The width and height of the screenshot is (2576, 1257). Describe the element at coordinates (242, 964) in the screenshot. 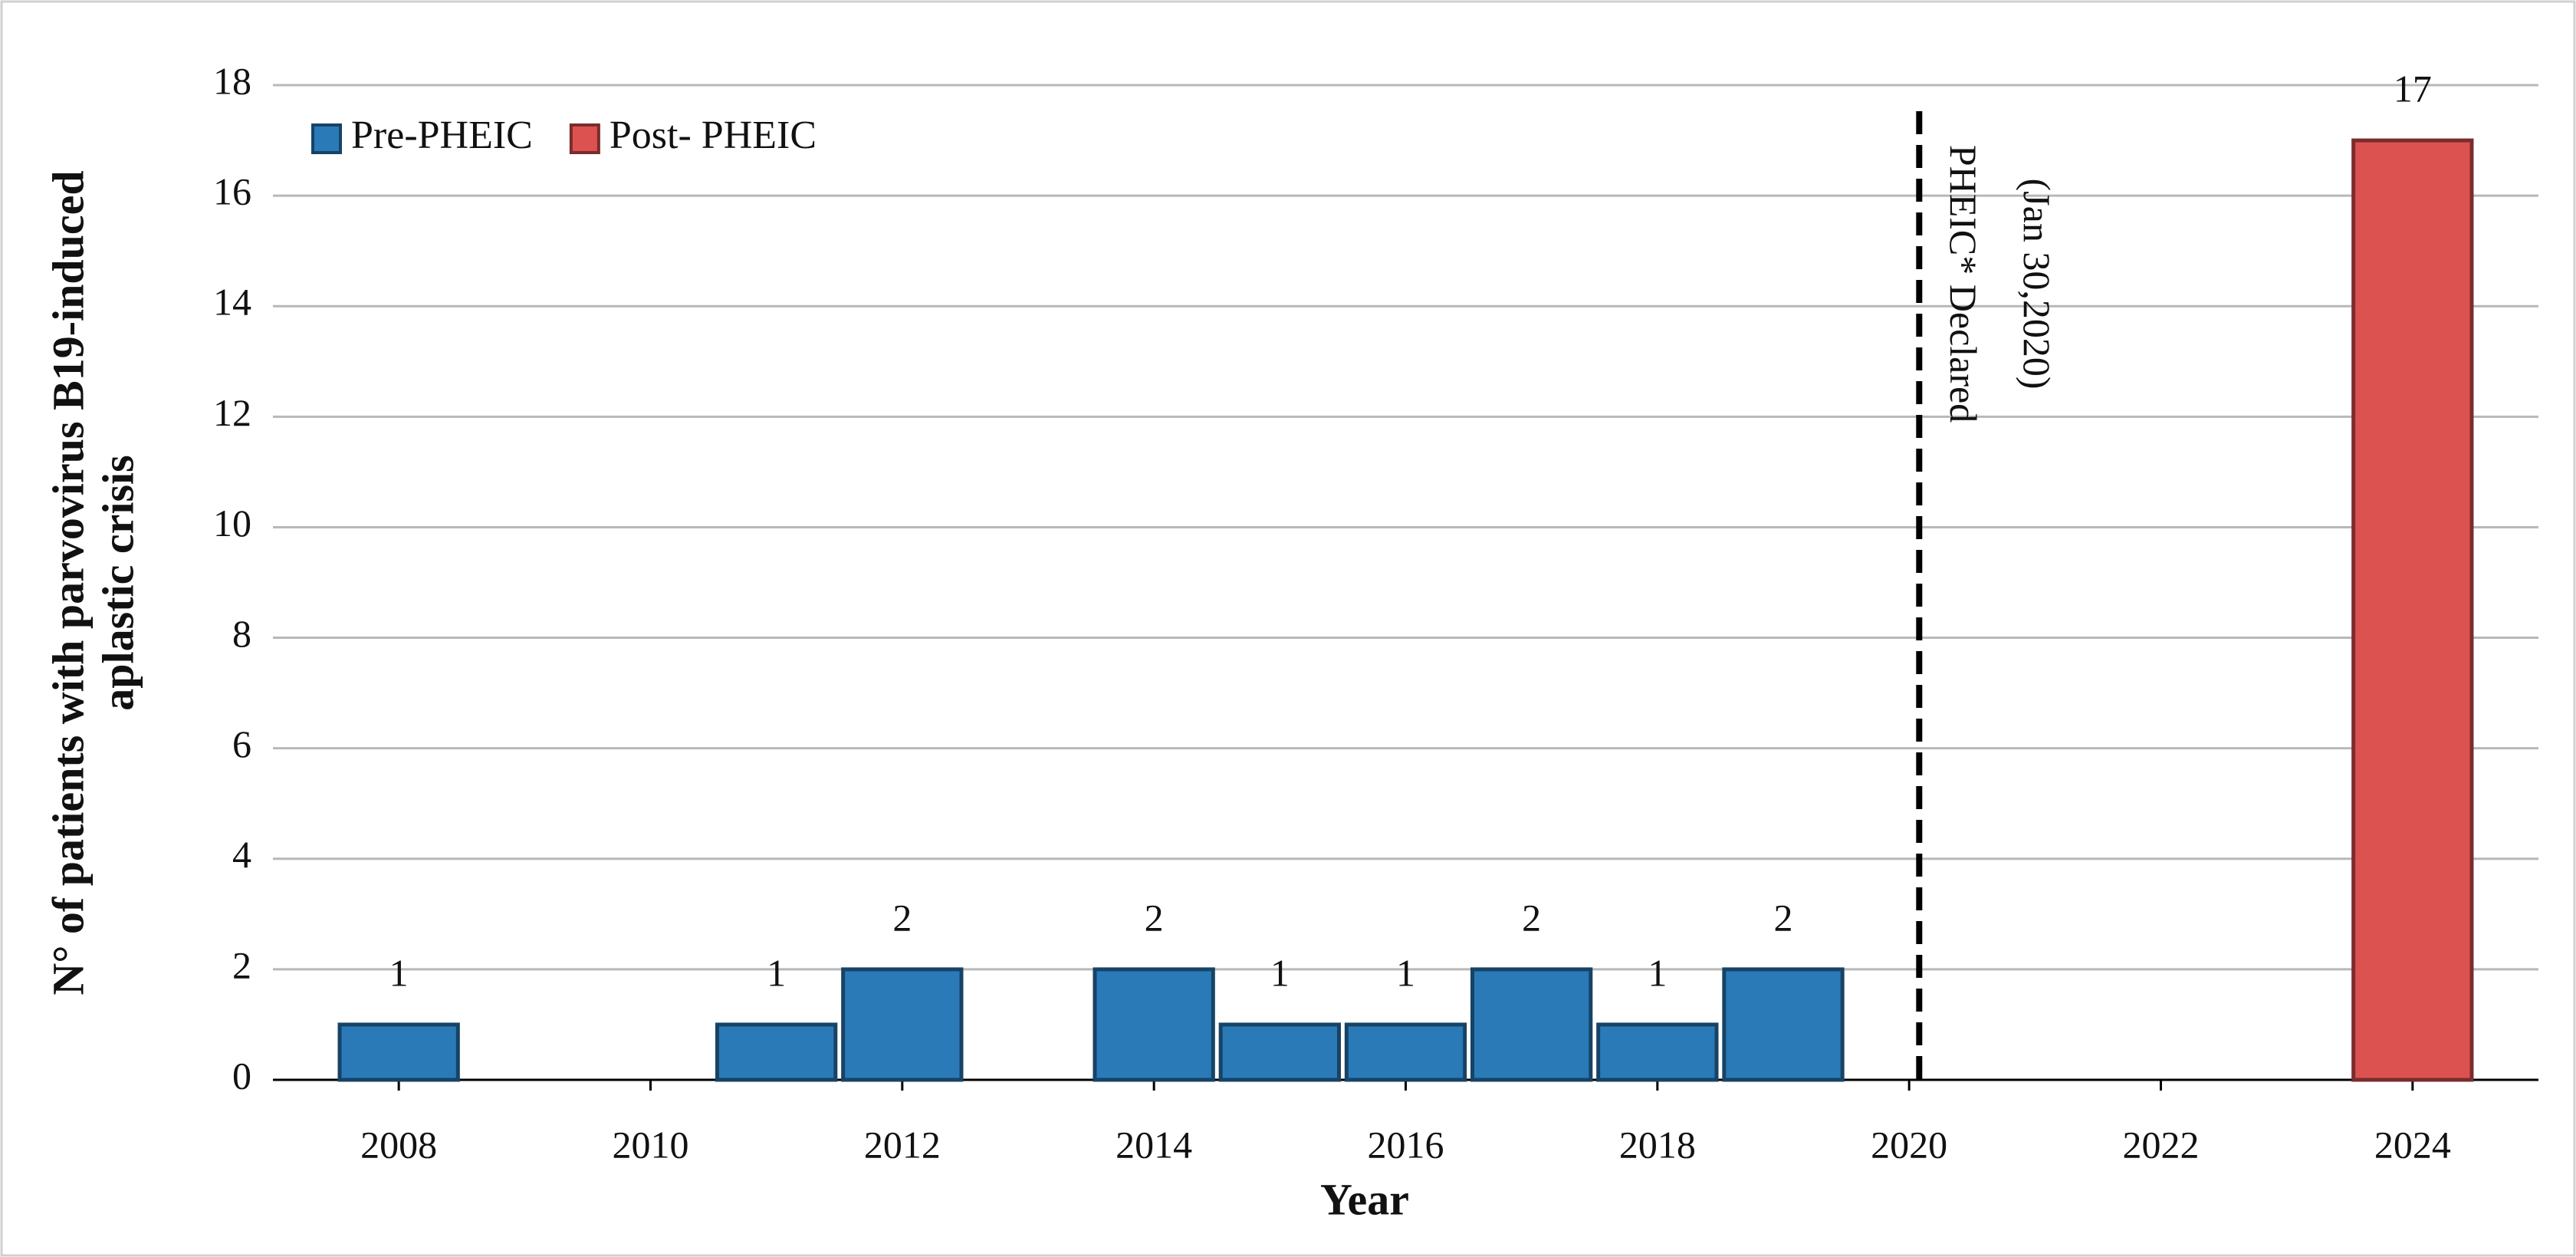

I see `y-tick-label: 2` at that location.